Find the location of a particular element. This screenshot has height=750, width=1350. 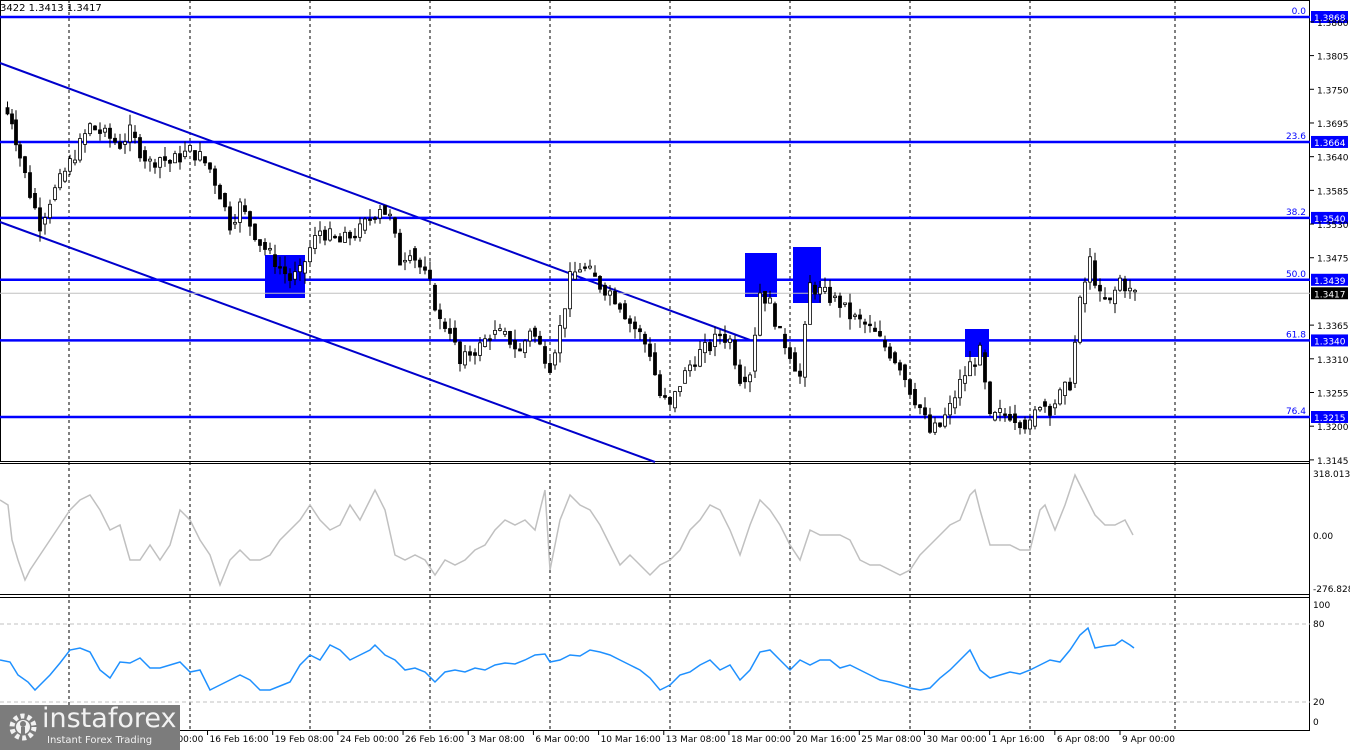

fib-price-label: 1.3439 is located at coordinates (1330, 282).